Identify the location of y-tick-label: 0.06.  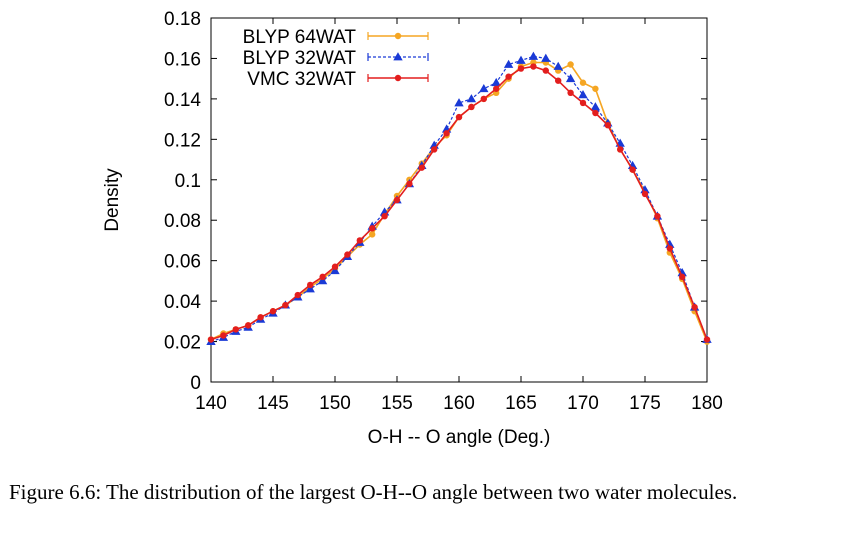
(182, 262).